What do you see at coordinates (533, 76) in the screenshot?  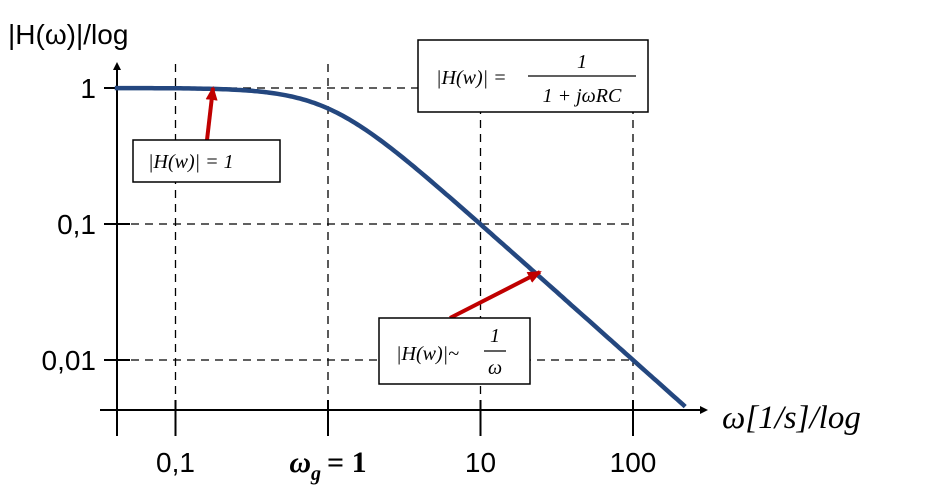 I see `annotation-transfer-function: |H(w)| = 1 1 + jωRC` at bounding box center [533, 76].